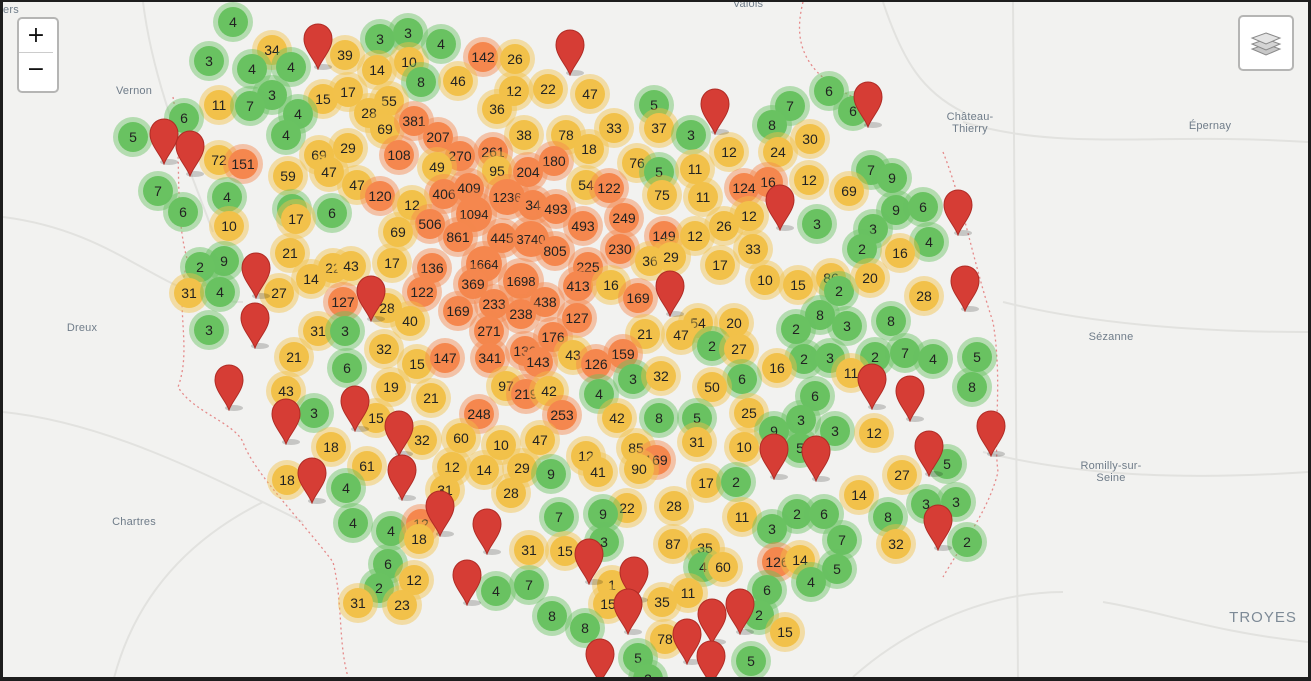 This screenshot has height=681, width=1311. What do you see at coordinates (229, 226) in the screenshot?
I see `marker-cluster: 10` at bounding box center [229, 226].